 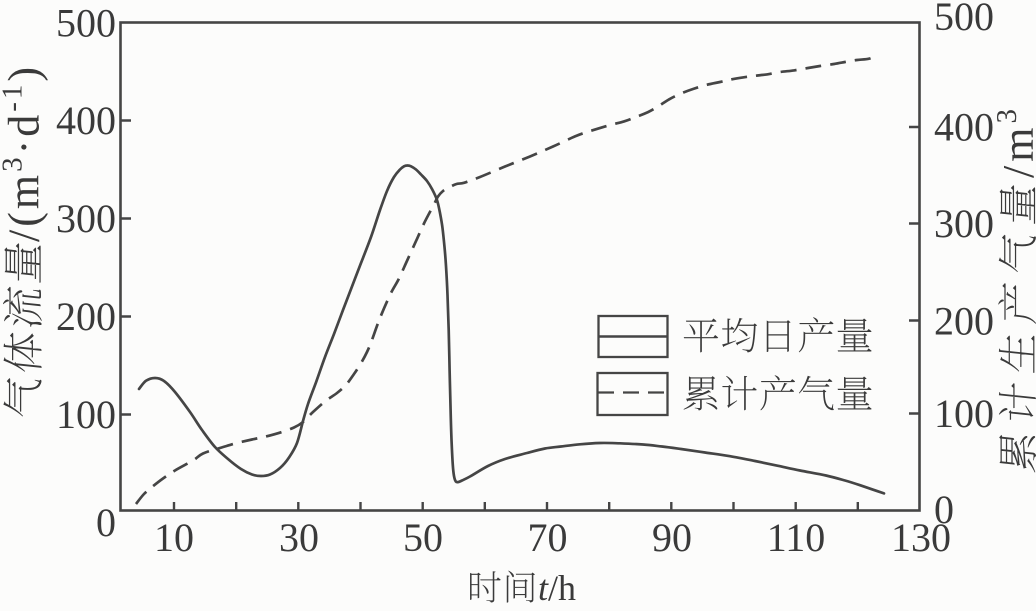 I want to click on svg-text: t/h, so click(x=557, y=588).